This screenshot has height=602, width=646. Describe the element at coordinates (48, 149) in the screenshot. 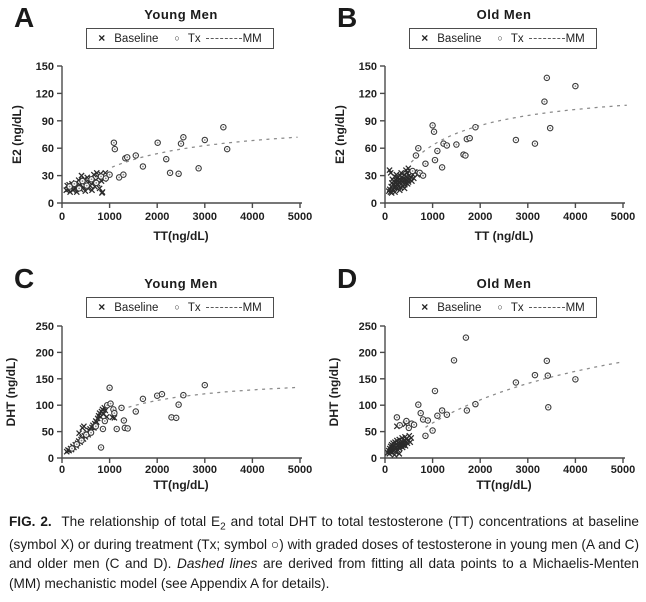

I see `svg-text: 60` at that location.